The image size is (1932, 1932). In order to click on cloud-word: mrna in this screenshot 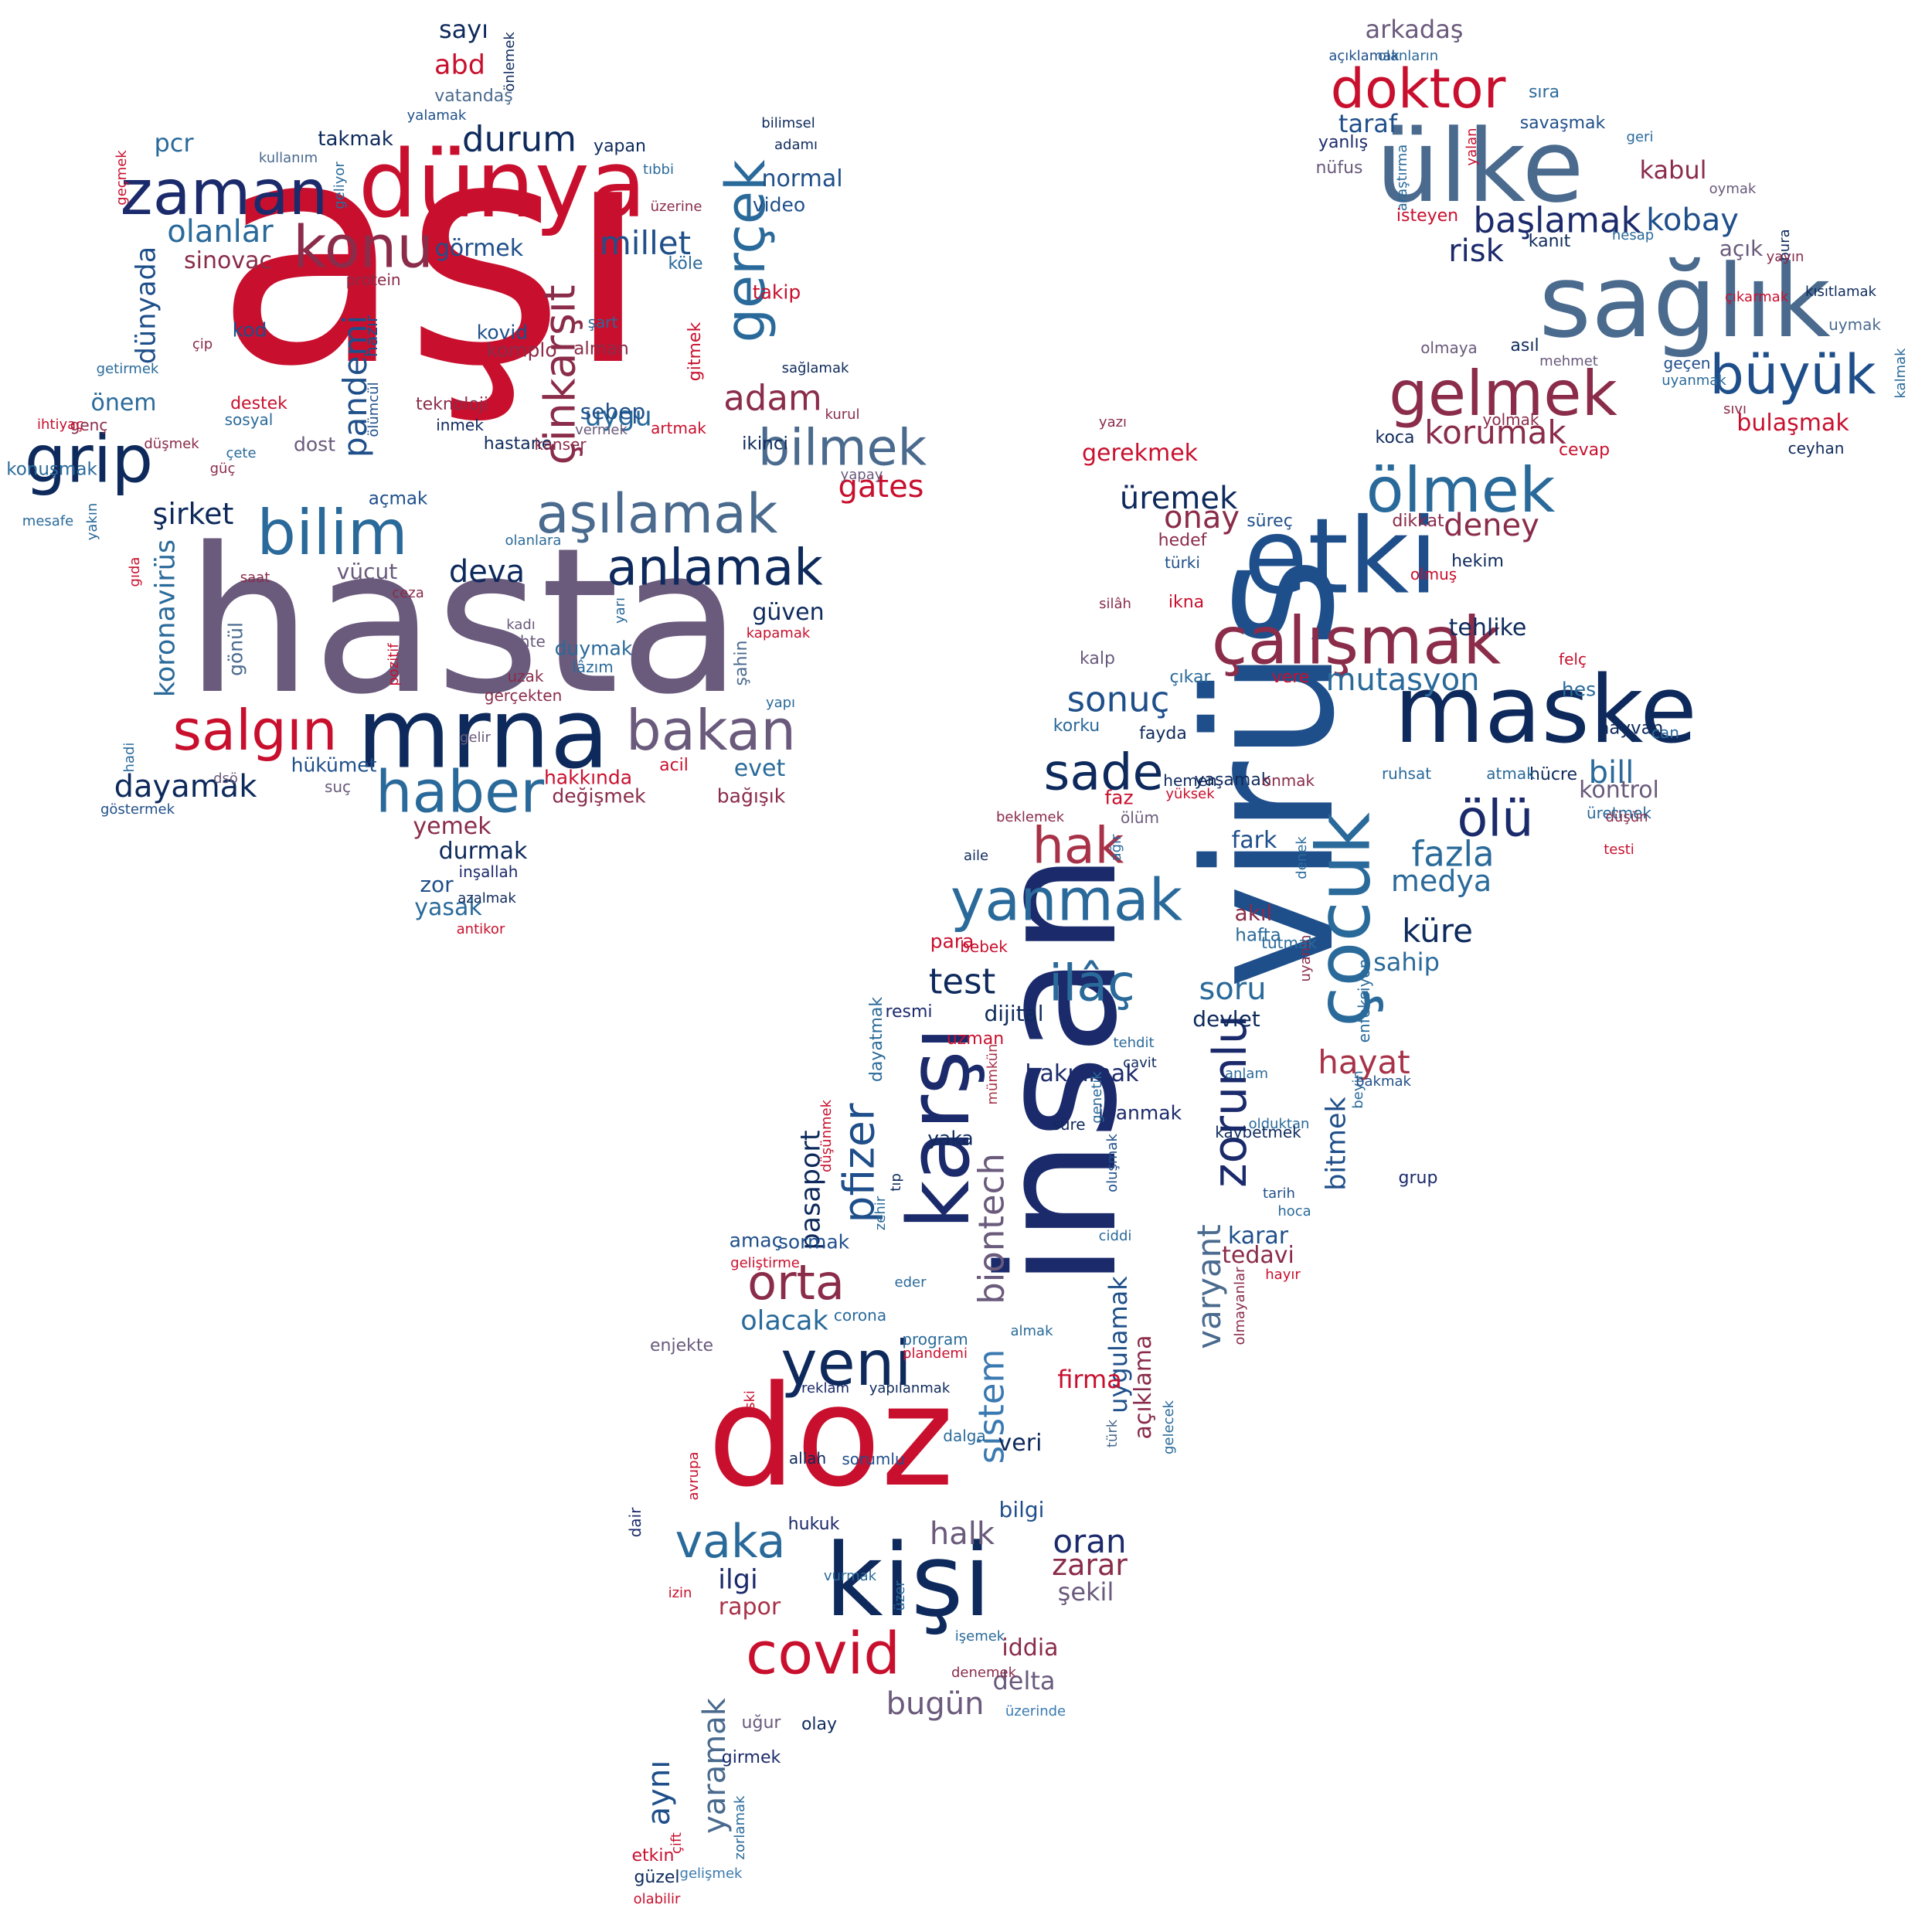, I will do `click(483, 734)`.